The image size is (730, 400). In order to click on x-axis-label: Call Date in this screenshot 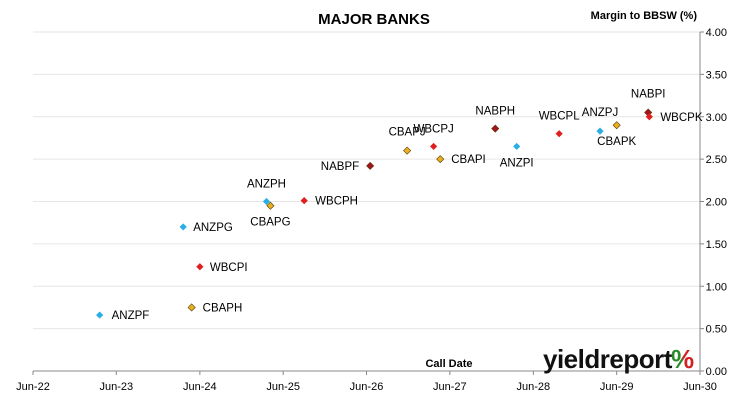, I will do `click(448, 364)`.